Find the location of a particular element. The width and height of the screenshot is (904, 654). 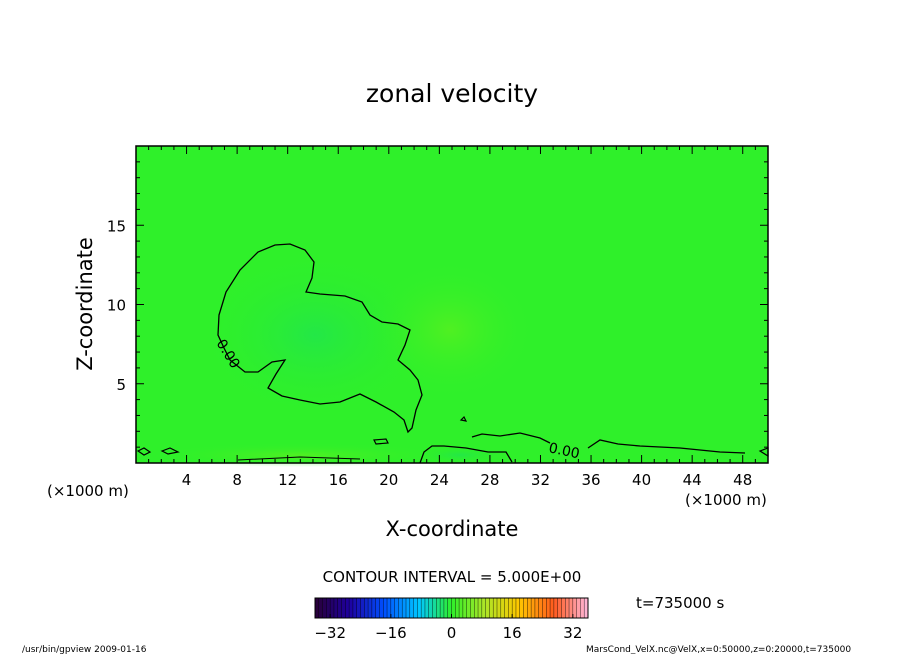

x-tick-label: 44 is located at coordinates (692, 480).